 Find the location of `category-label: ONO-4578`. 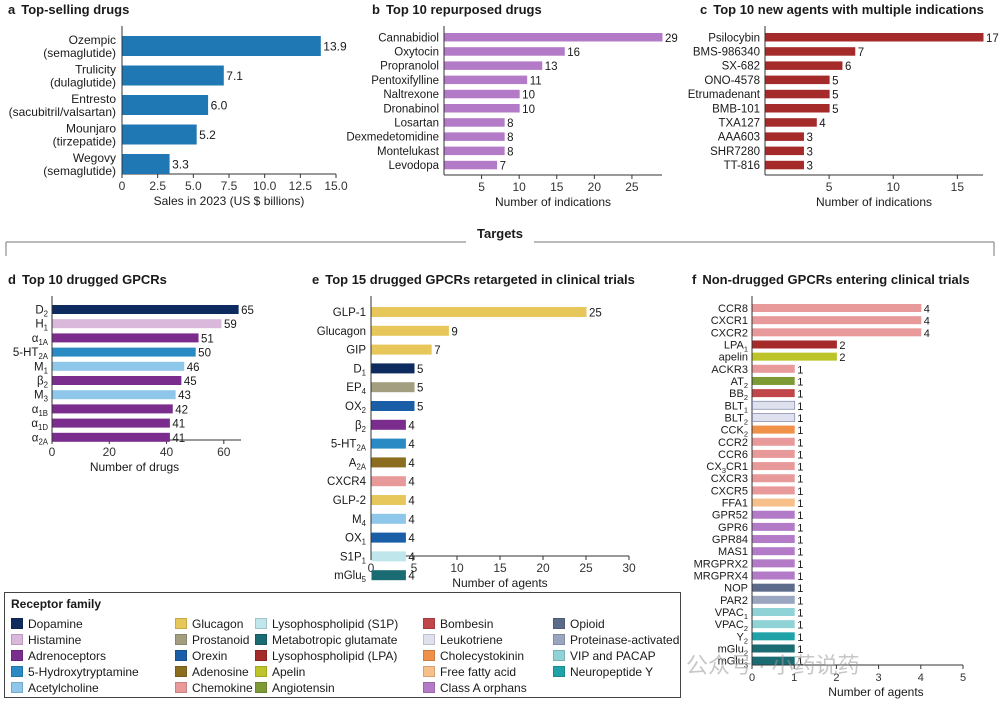

category-label: ONO-4578 is located at coordinates (732, 81).